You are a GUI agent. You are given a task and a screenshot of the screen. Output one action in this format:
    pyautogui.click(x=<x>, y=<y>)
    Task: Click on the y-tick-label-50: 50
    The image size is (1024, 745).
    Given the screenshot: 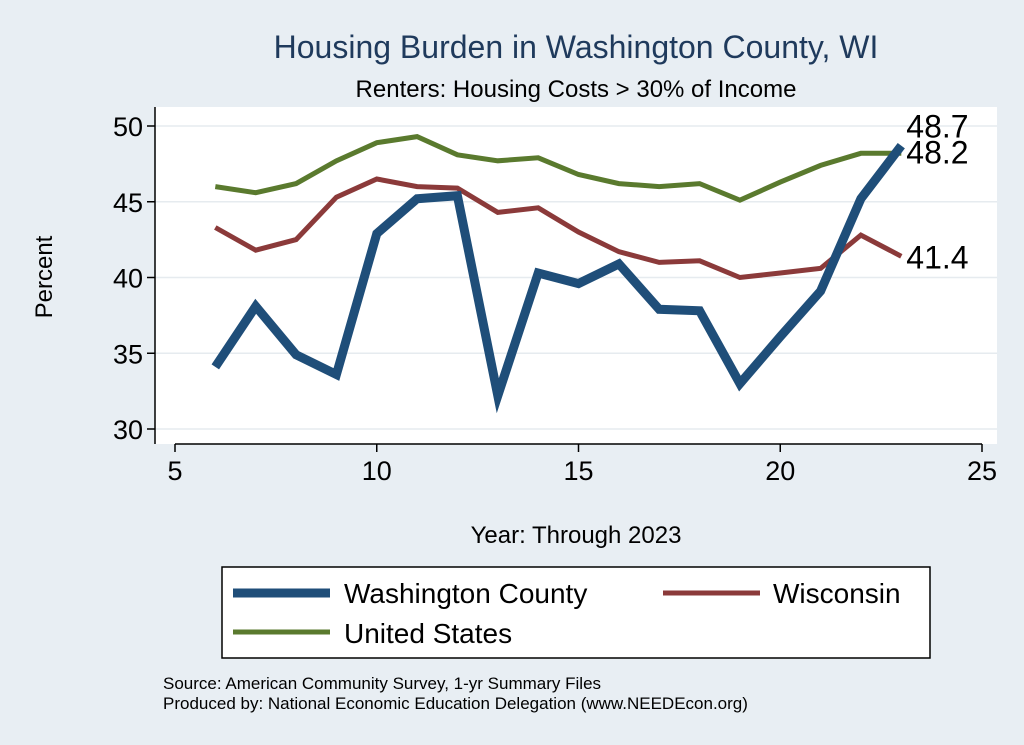 What is the action you would take?
    pyautogui.click(x=128, y=127)
    